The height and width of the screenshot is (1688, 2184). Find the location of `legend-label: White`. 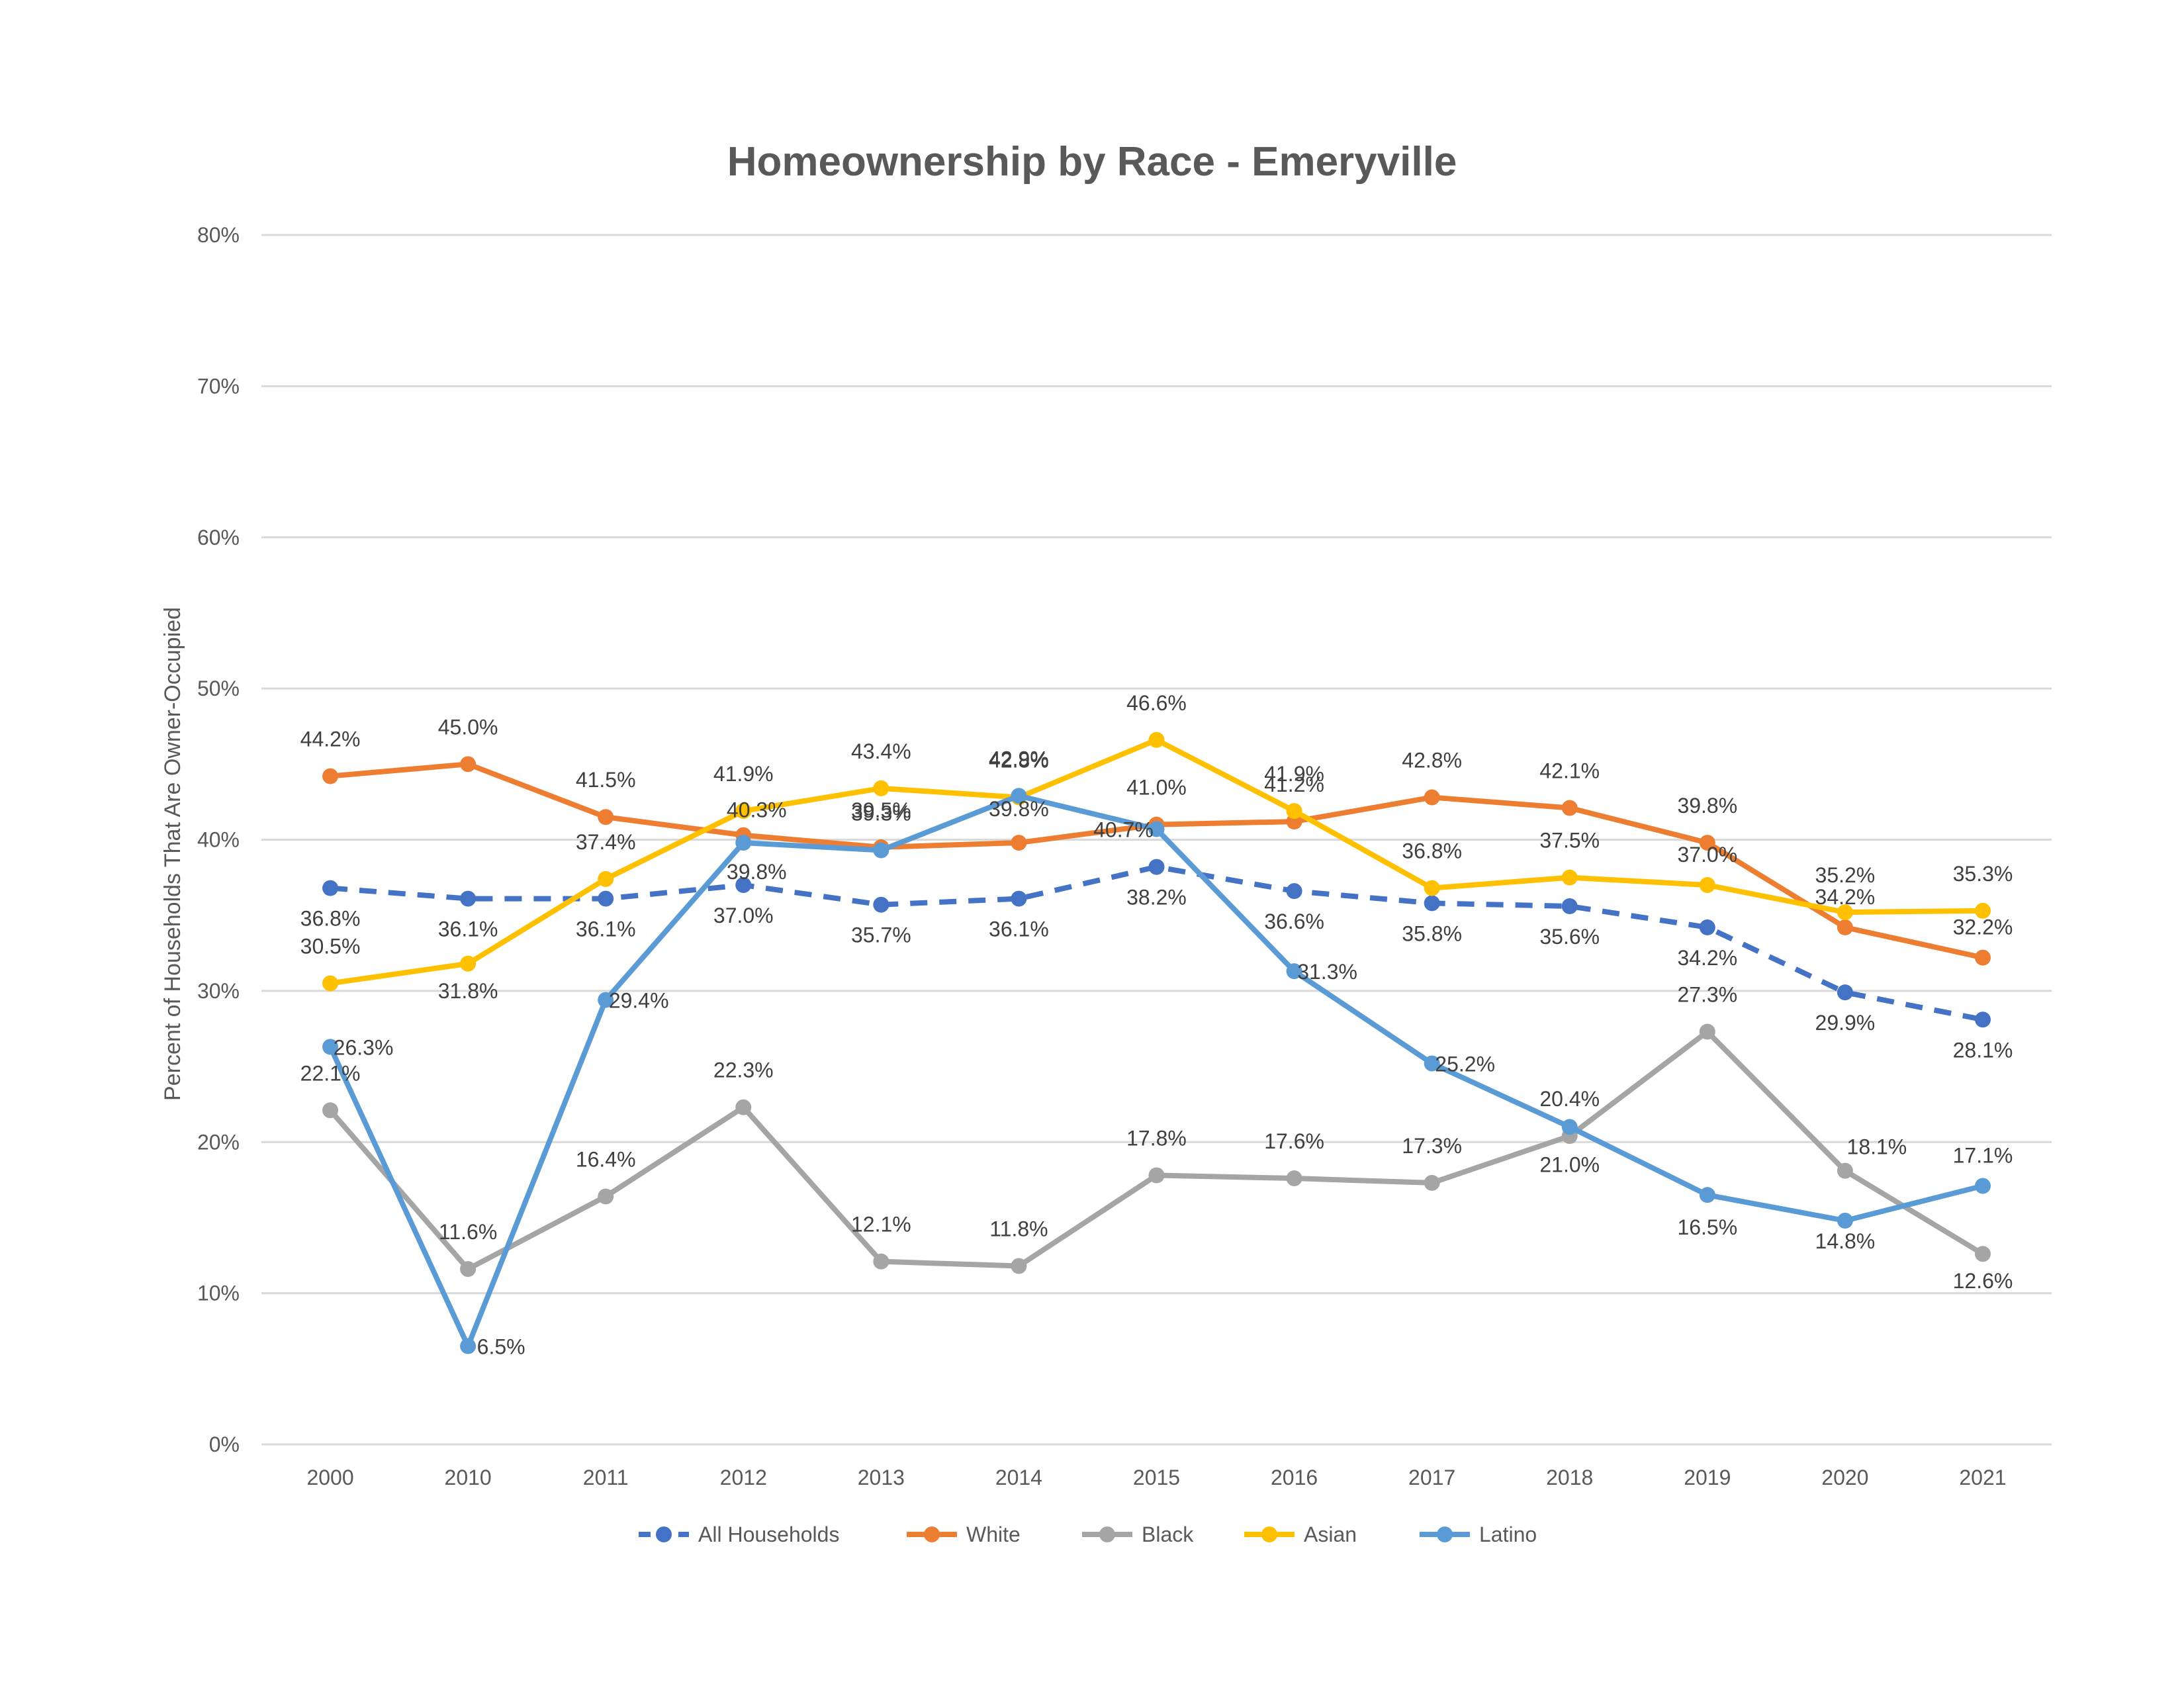

legend-label: White is located at coordinates (994, 1534).